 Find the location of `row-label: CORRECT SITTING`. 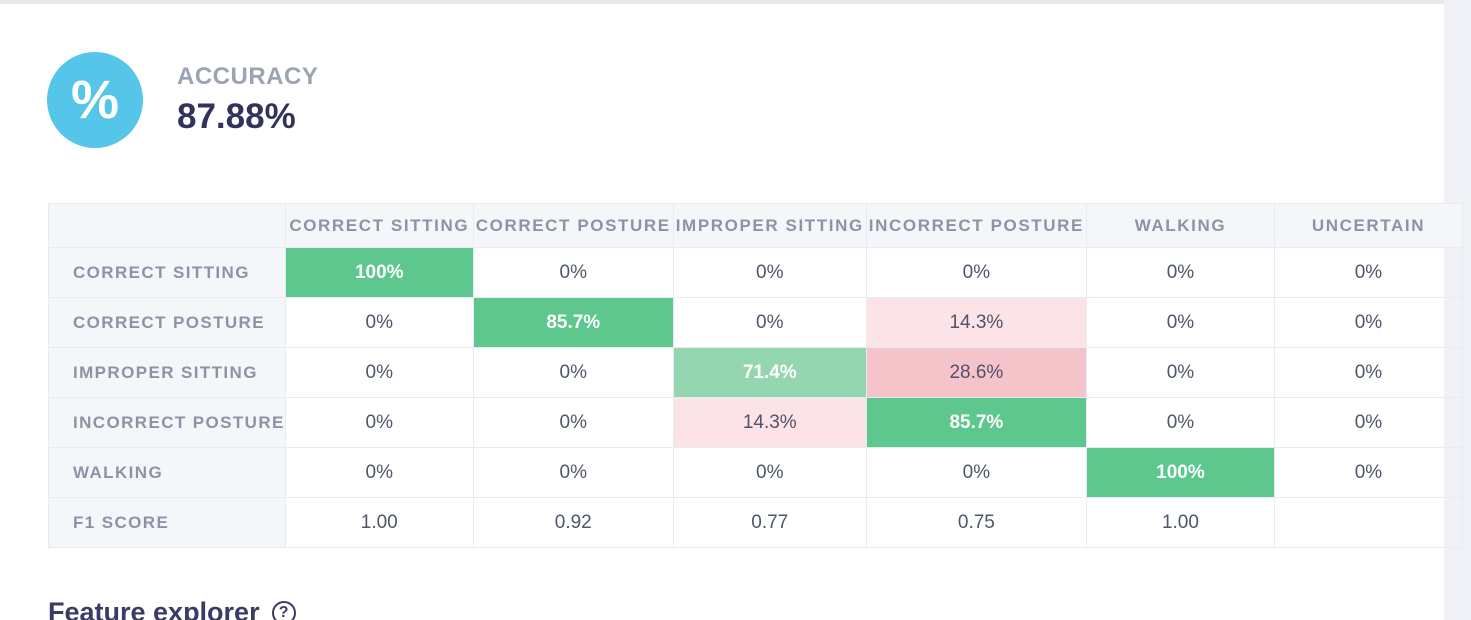

row-label: CORRECT SITTING is located at coordinates (167, 272).